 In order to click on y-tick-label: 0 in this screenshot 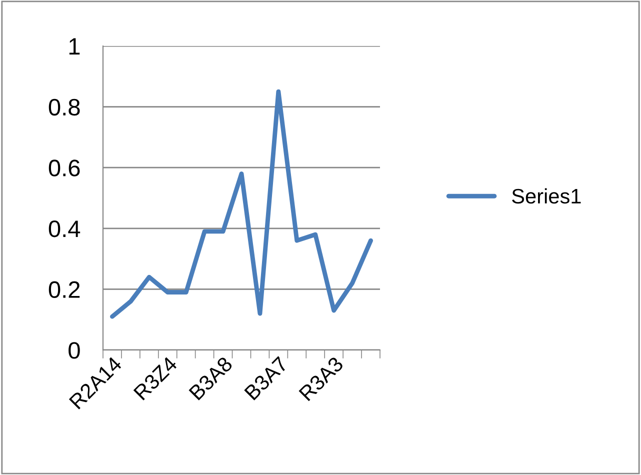, I will do `click(74, 350)`.